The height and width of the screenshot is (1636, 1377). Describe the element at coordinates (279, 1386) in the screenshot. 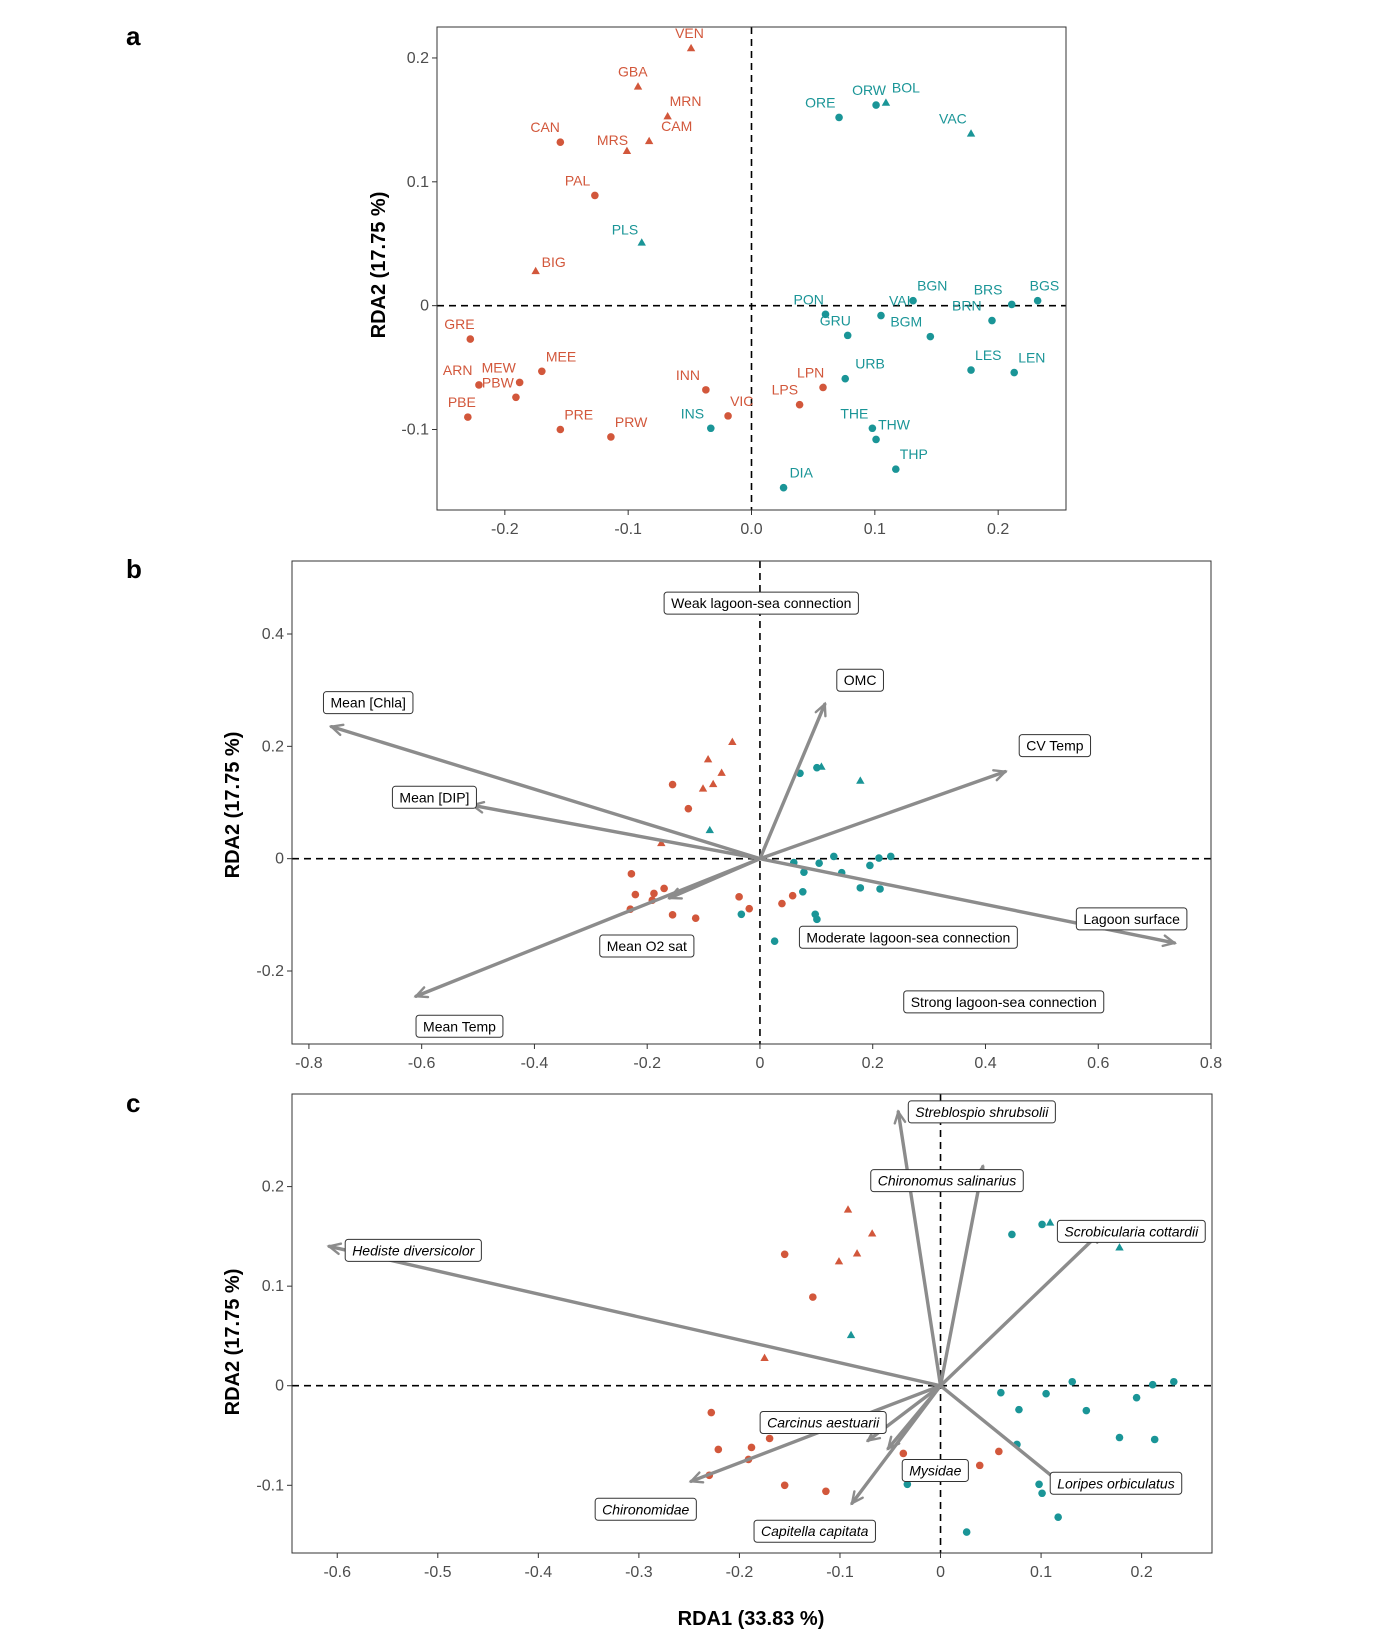

I see `y-tick-label: 0` at that location.